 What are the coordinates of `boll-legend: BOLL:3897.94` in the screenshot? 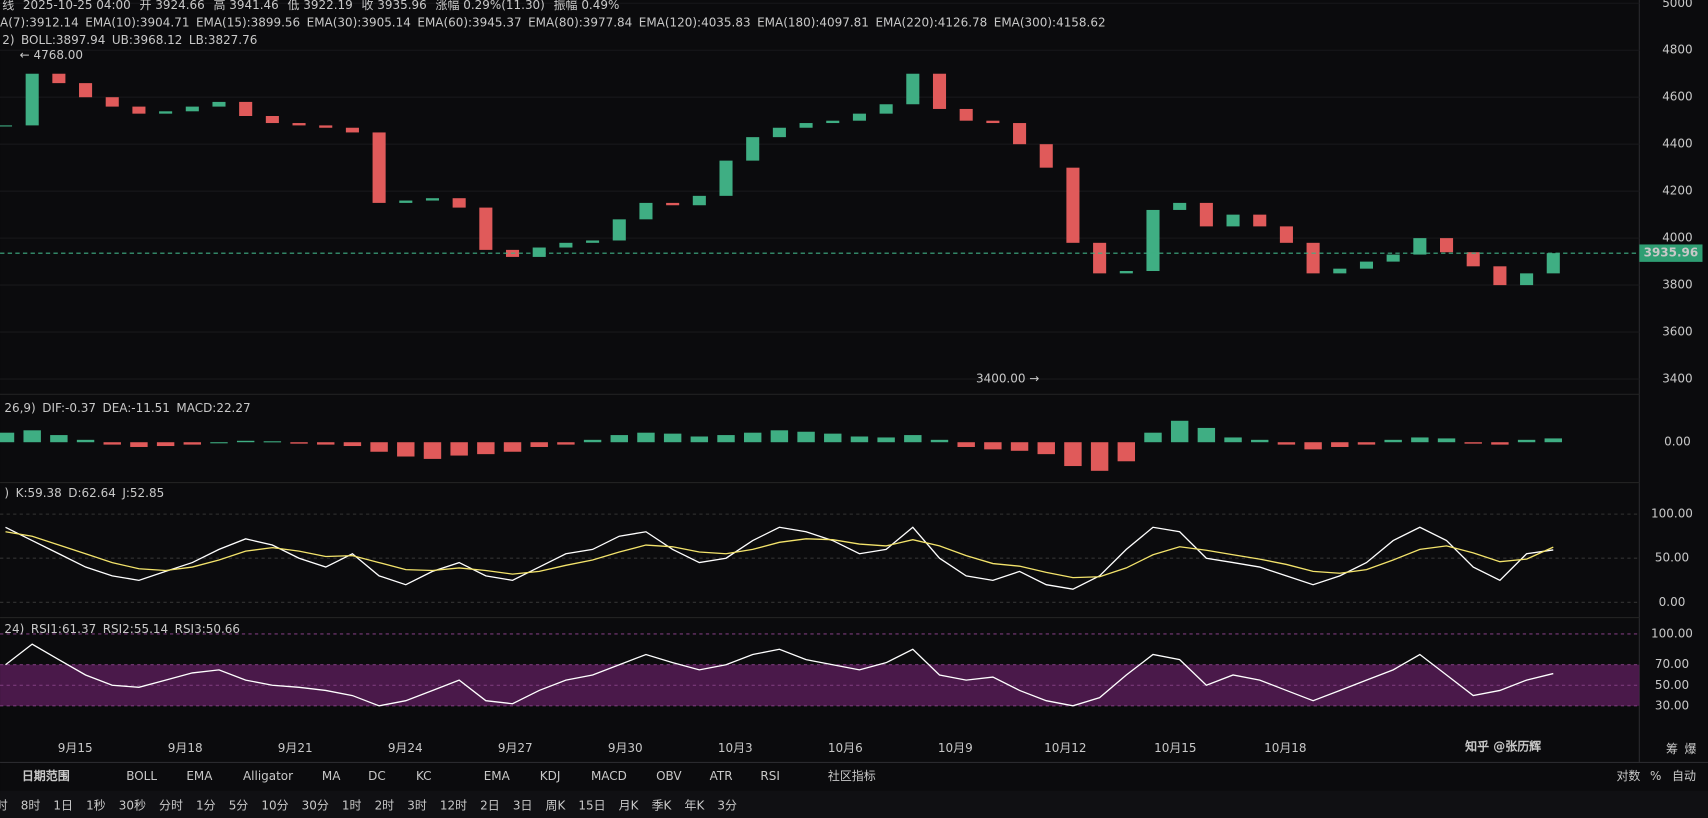 It's located at (63, 40).